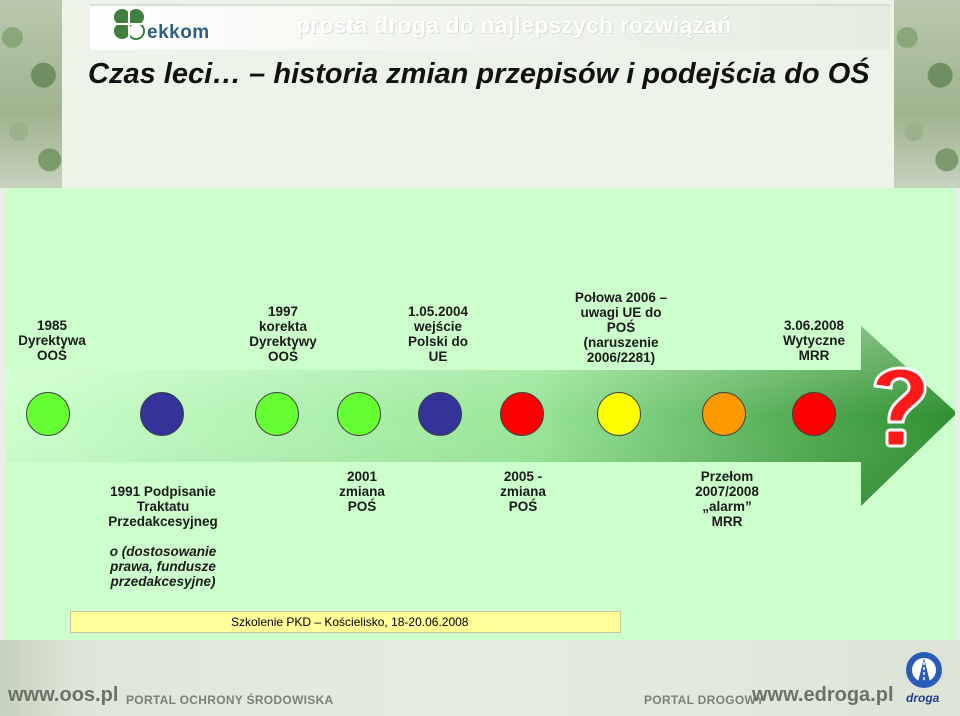 Image resolution: width=960 pixels, height=716 pixels. I want to click on timeline-dot-2001, so click(359, 414).